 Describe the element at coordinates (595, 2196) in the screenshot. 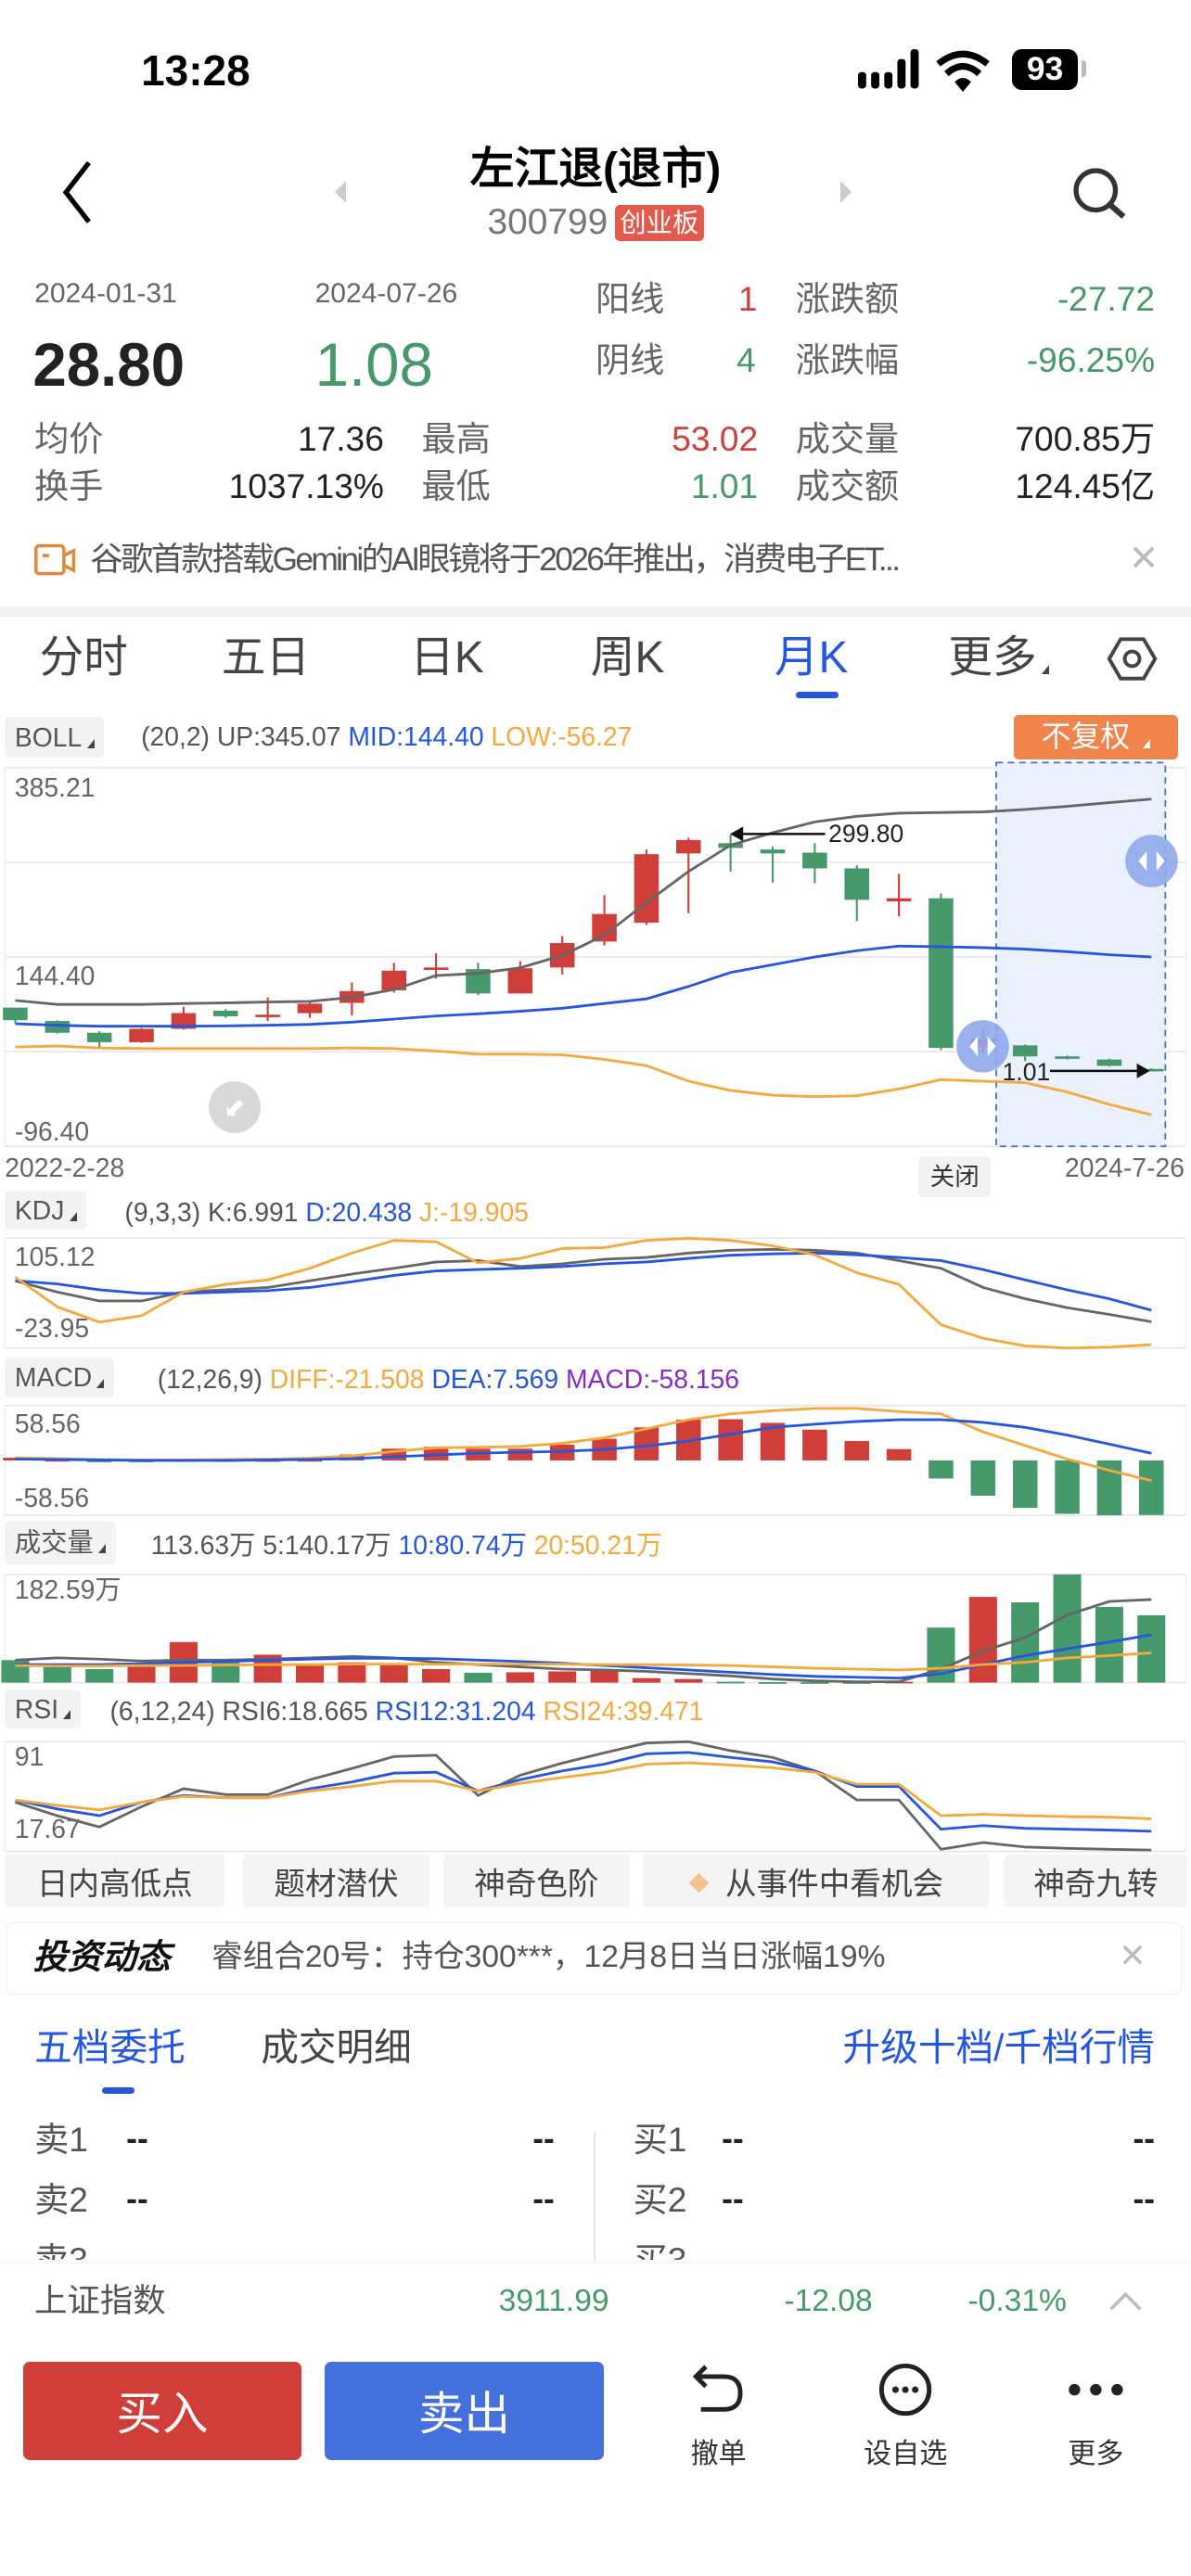

I see `order-book-divider` at that location.